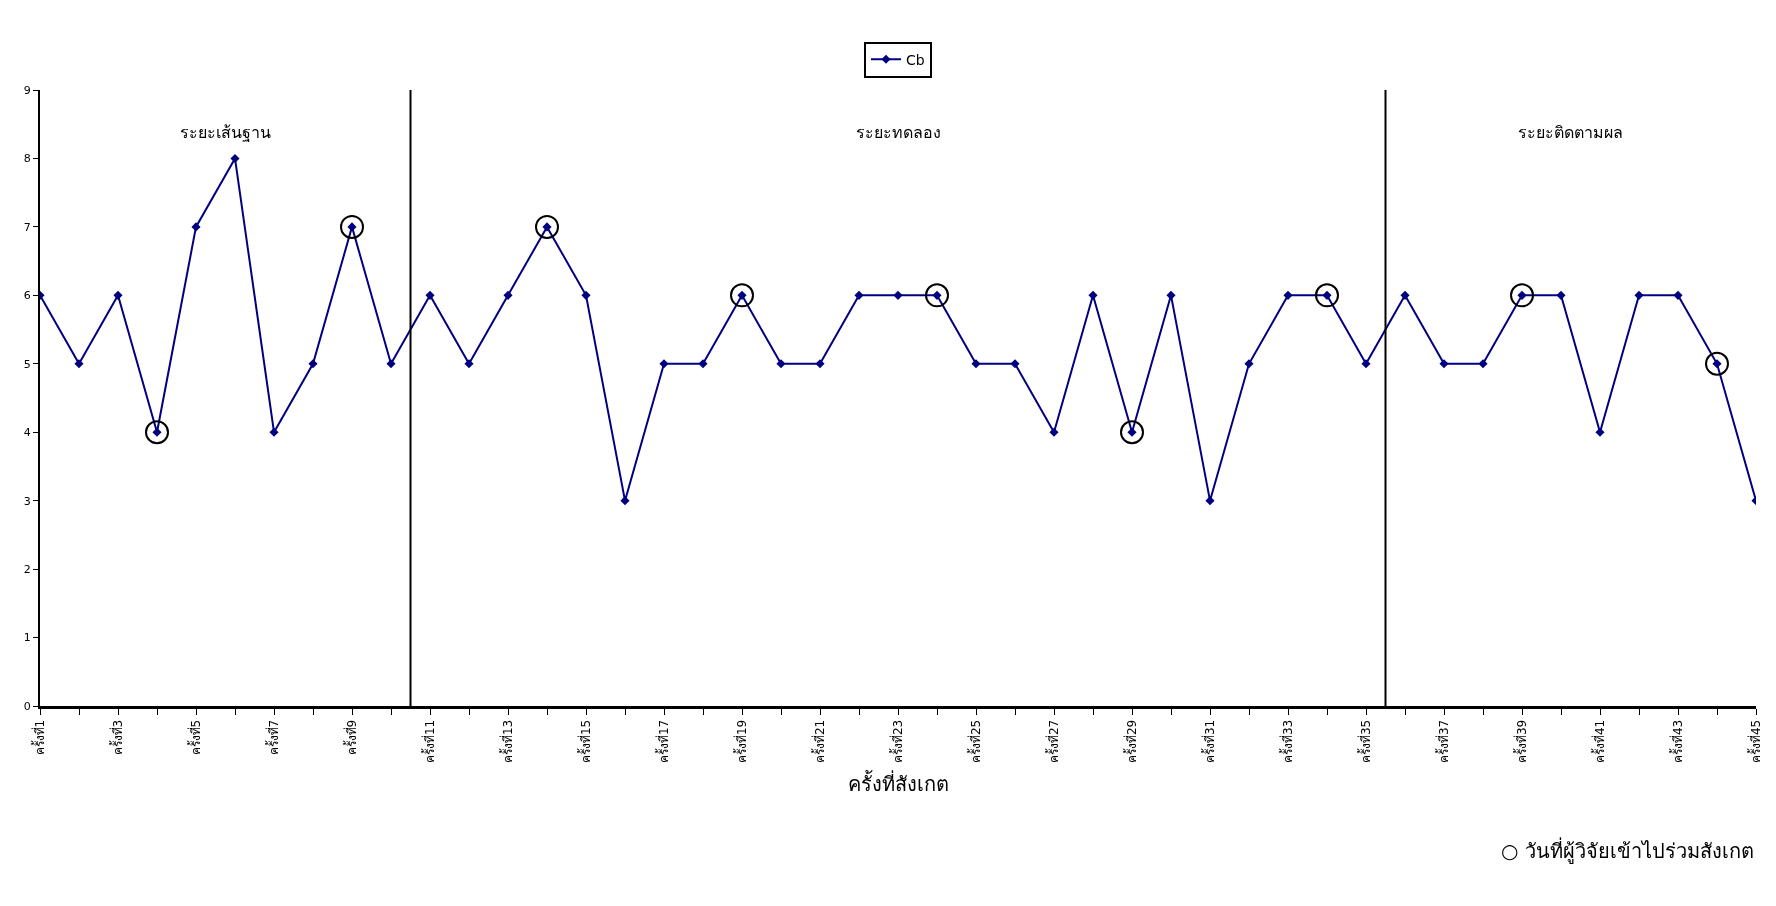 Image resolution: width=1776 pixels, height=906 pixels. Describe the element at coordinates (27, 296) in the screenshot. I see `y-tick-label: 6` at that location.